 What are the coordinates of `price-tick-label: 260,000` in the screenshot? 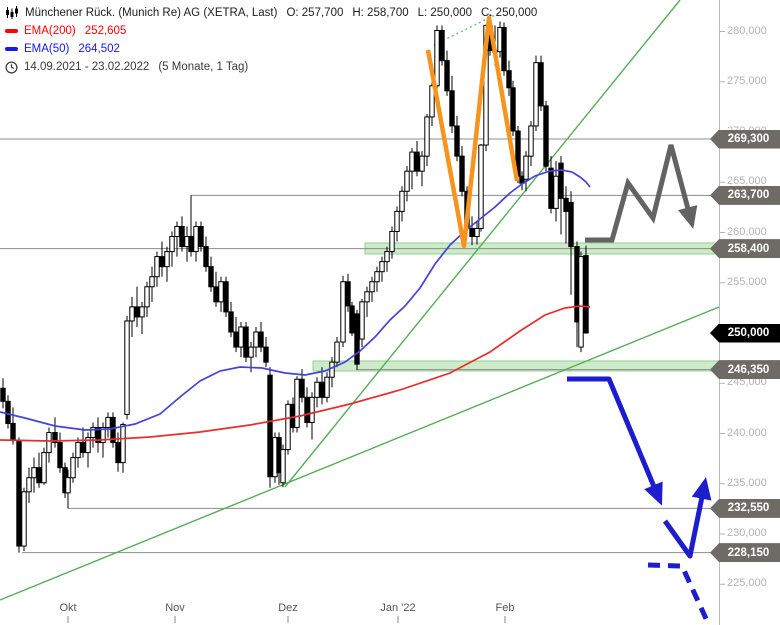 It's located at (747, 231).